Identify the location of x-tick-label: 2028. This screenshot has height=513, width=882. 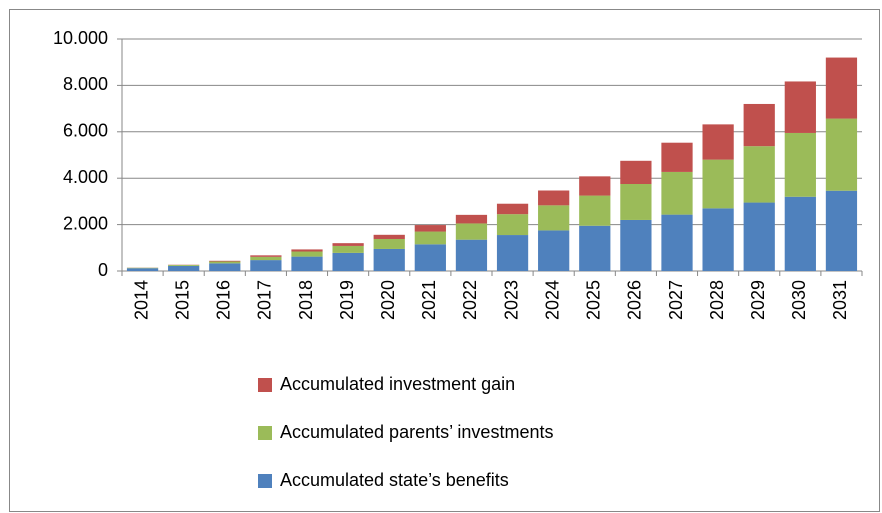
(717, 300).